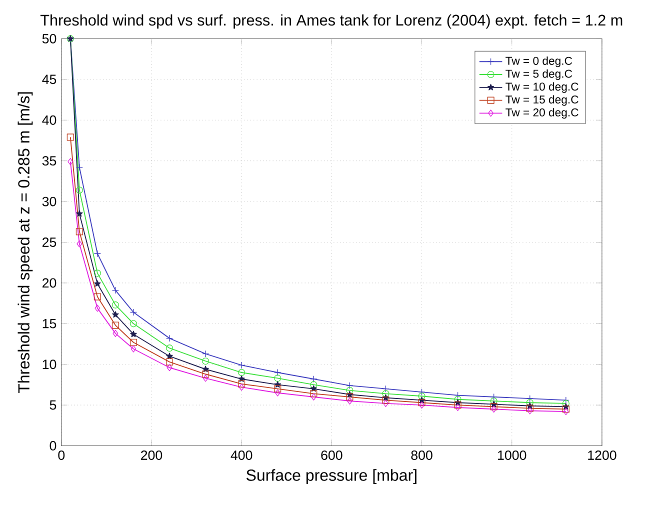 The height and width of the screenshot is (506, 650). What do you see at coordinates (512, 455) in the screenshot?
I see `x-tick-label: 1000` at bounding box center [512, 455].